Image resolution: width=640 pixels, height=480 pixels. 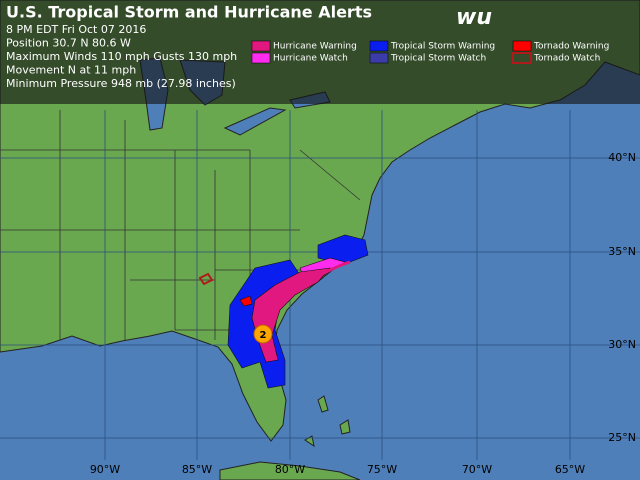 What do you see at coordinates (622, 344) in the screenshot?
I see `lat-label: 30°N` at bounding box center [622, 344].